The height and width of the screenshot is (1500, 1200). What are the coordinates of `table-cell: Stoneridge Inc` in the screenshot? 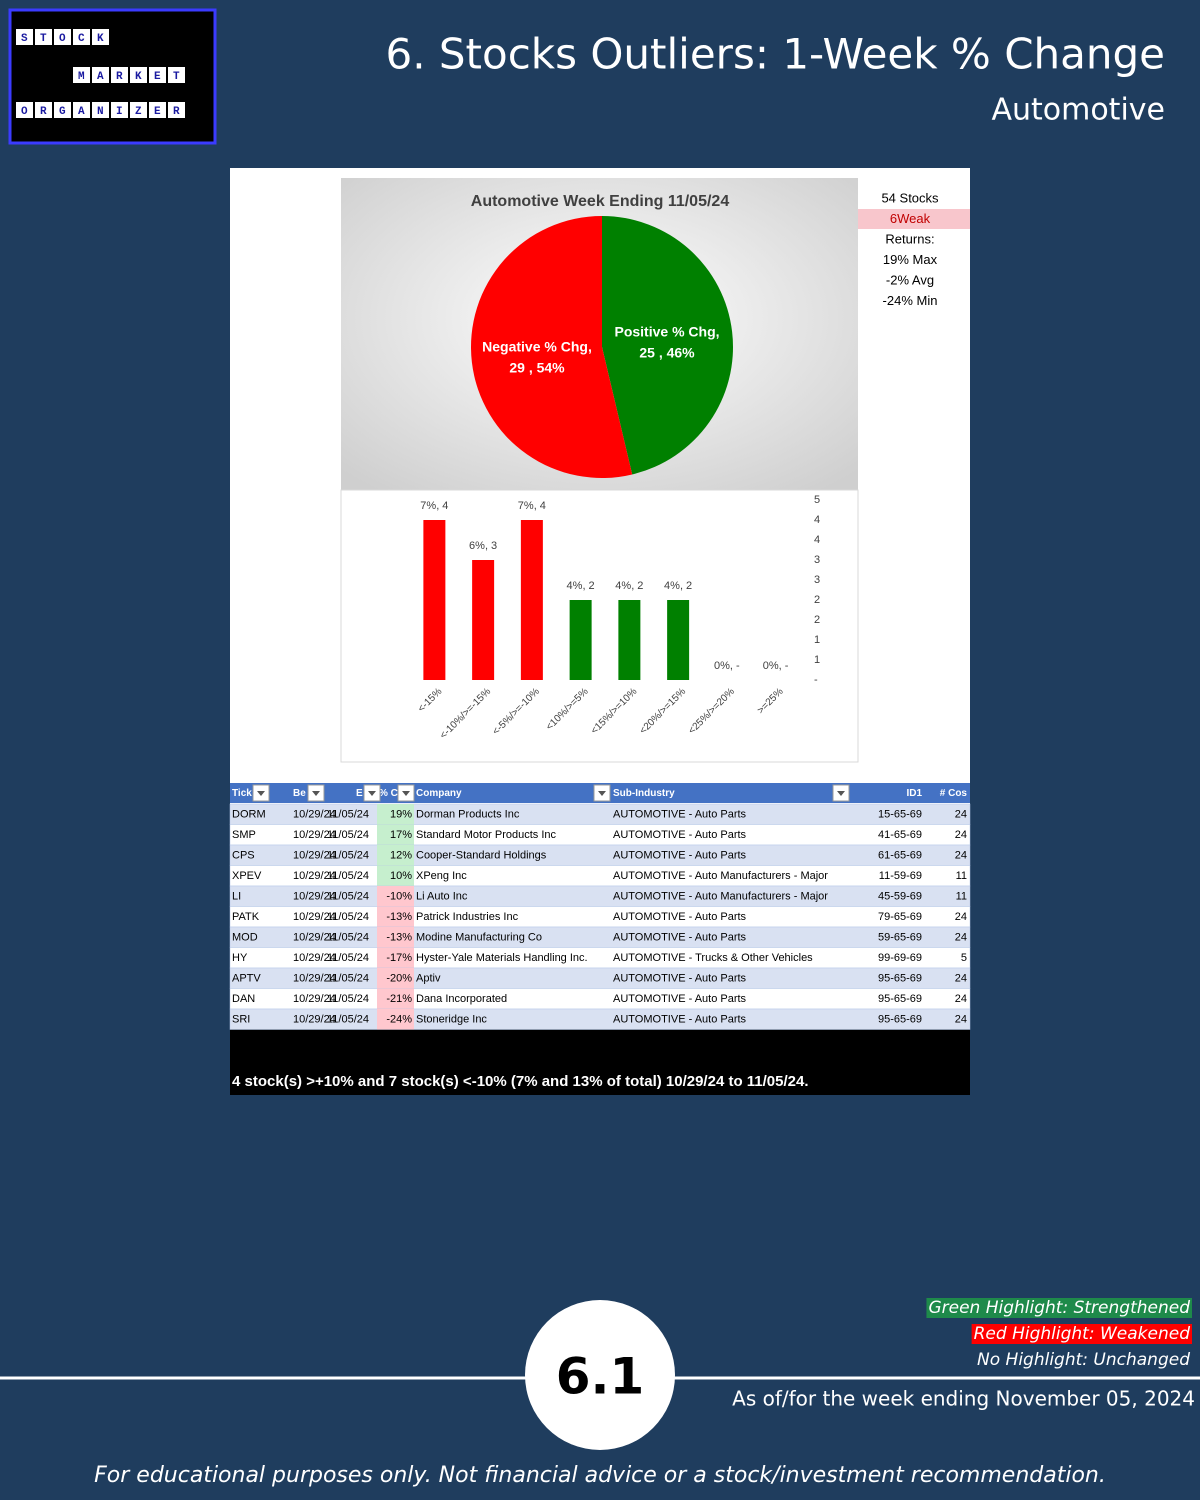 It's located at (451, 1019).